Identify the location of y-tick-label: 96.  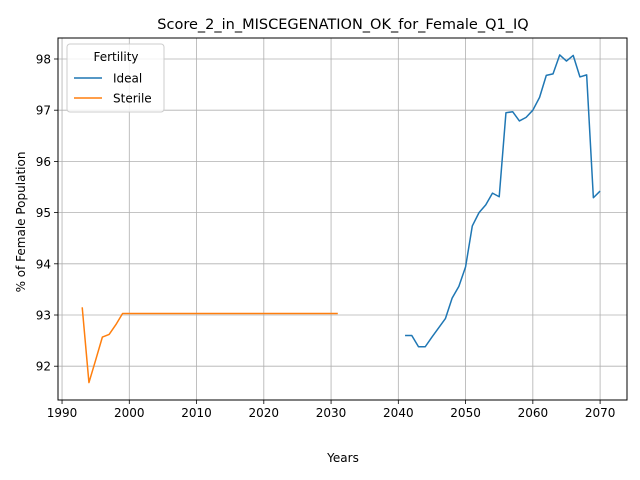
(43, 162).